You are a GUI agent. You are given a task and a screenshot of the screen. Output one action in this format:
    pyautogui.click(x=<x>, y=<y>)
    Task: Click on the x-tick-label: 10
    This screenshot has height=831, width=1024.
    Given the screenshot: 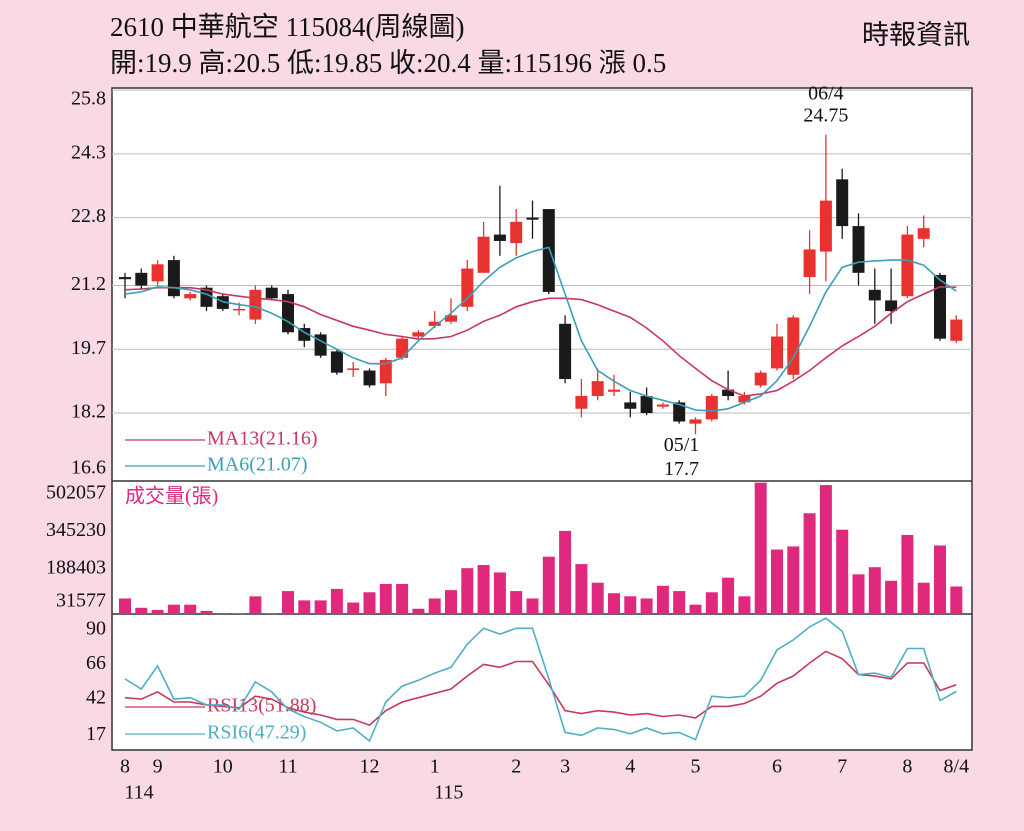 What is the action you would take?
    pyautogui.click(x=223, y=767)
    